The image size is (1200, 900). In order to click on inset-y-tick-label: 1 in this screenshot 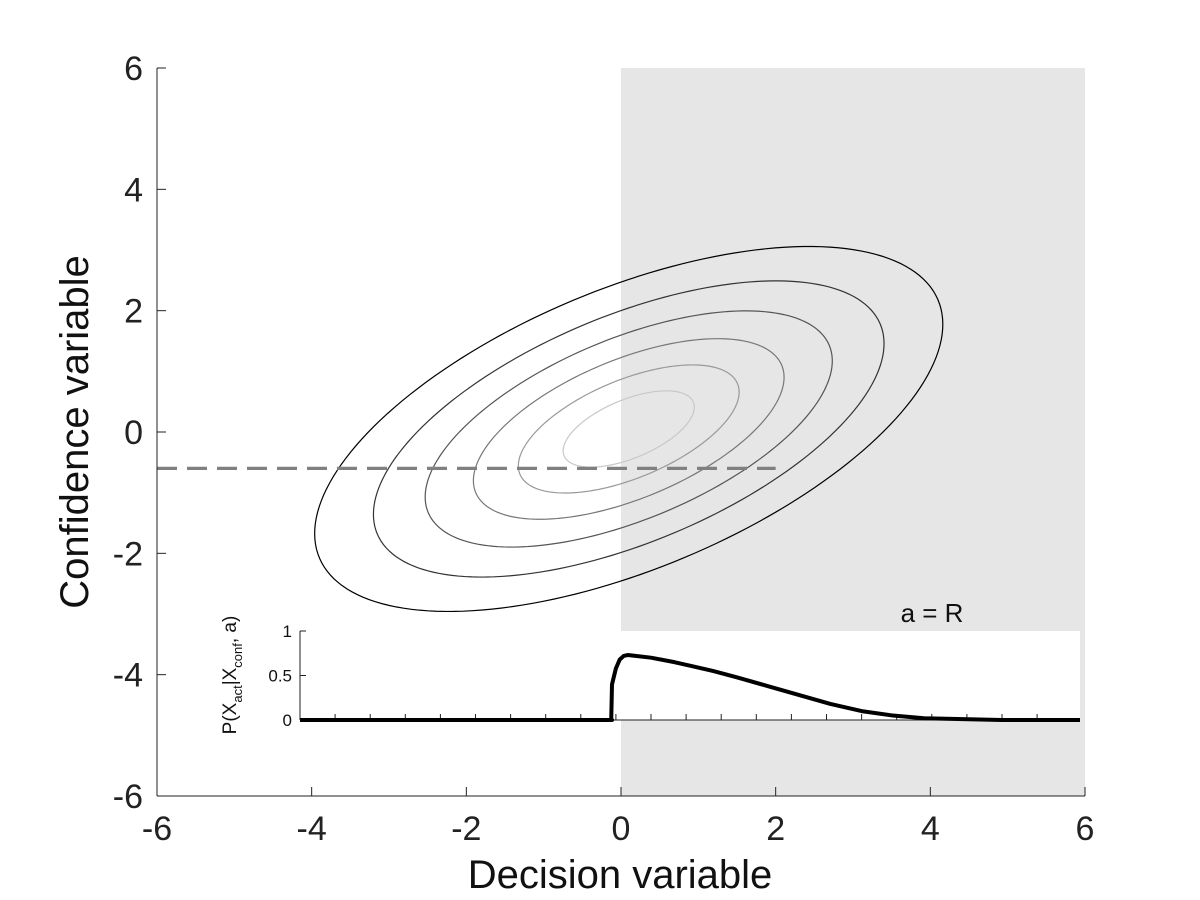, I will do `click(287, 631)`.